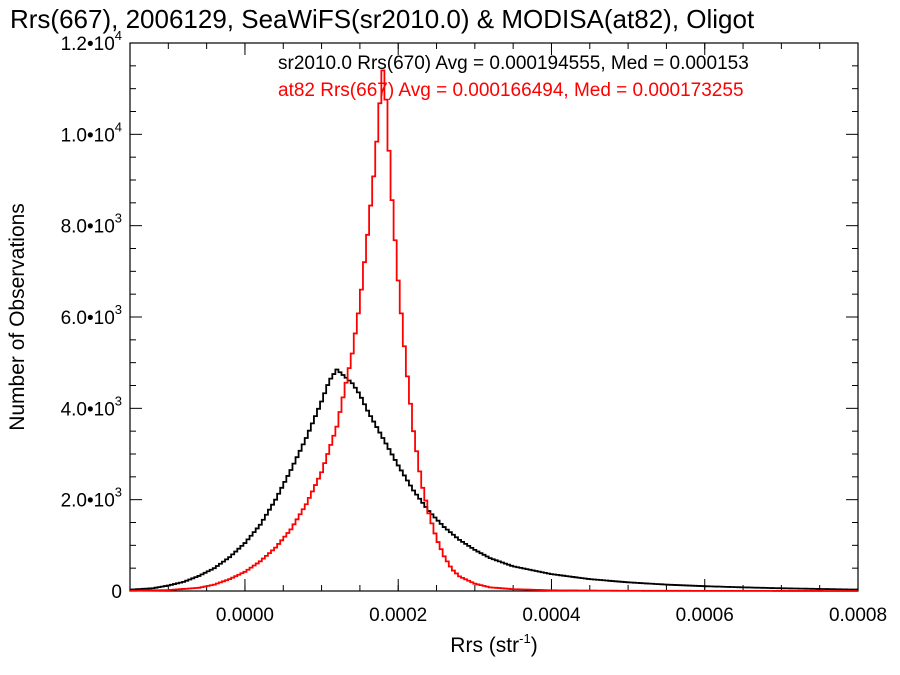  I want to click on y-tick-label: 0, so click(116, 592).